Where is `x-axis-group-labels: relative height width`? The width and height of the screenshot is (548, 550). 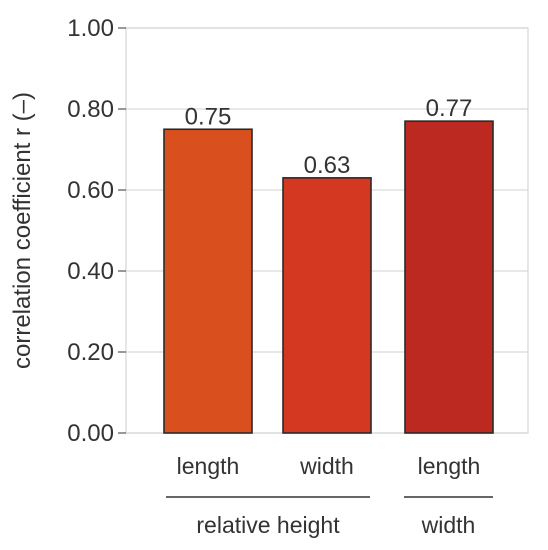
x-axis-group-labels: relative height width is located at coordinates (329, 517).